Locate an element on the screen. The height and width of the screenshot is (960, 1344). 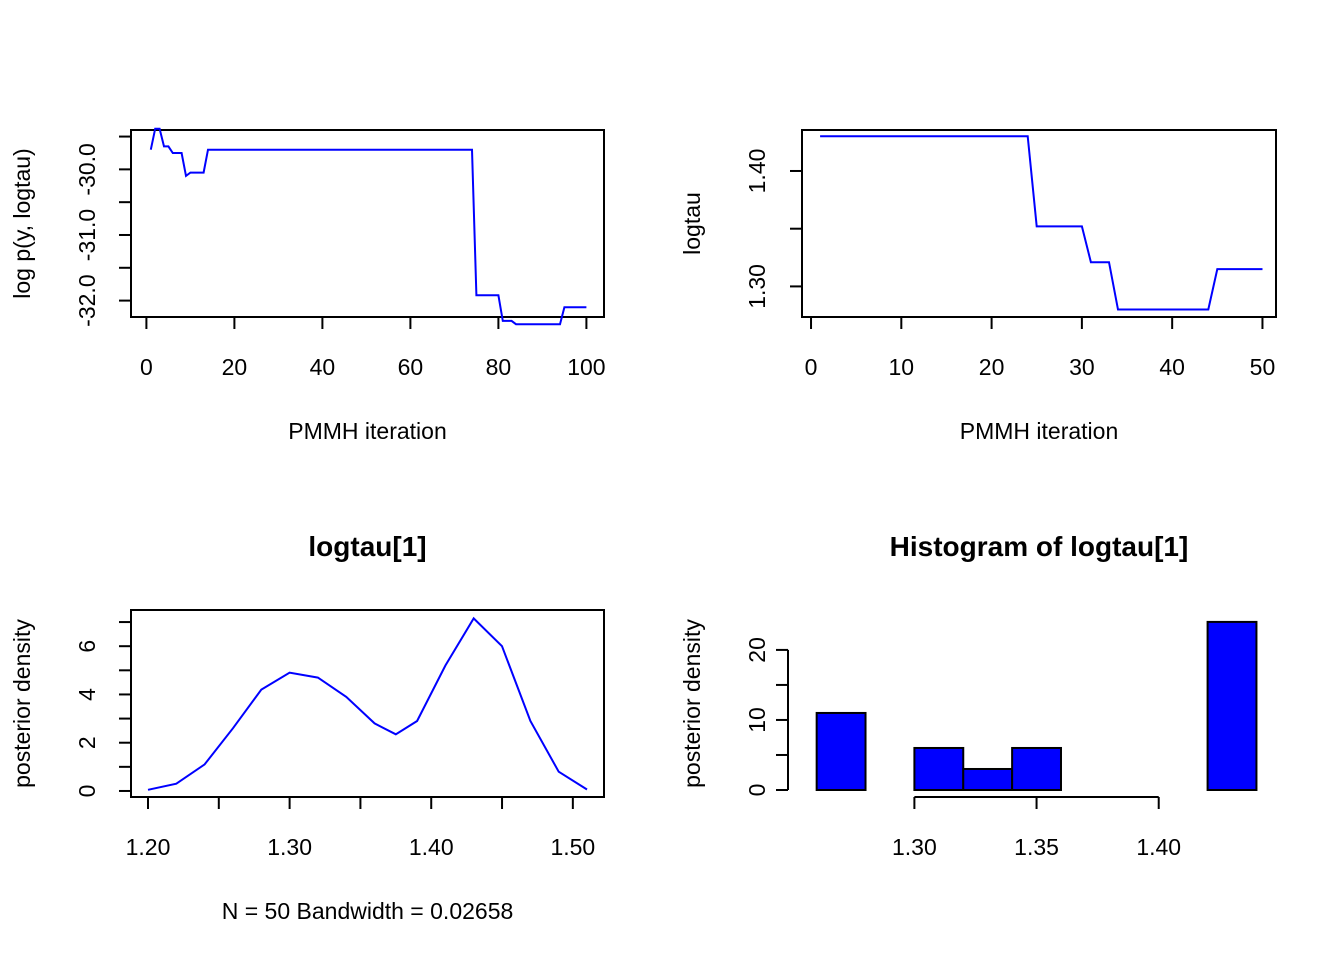
x-tick-label: 1.35 is located at coordinates (1036, 847).